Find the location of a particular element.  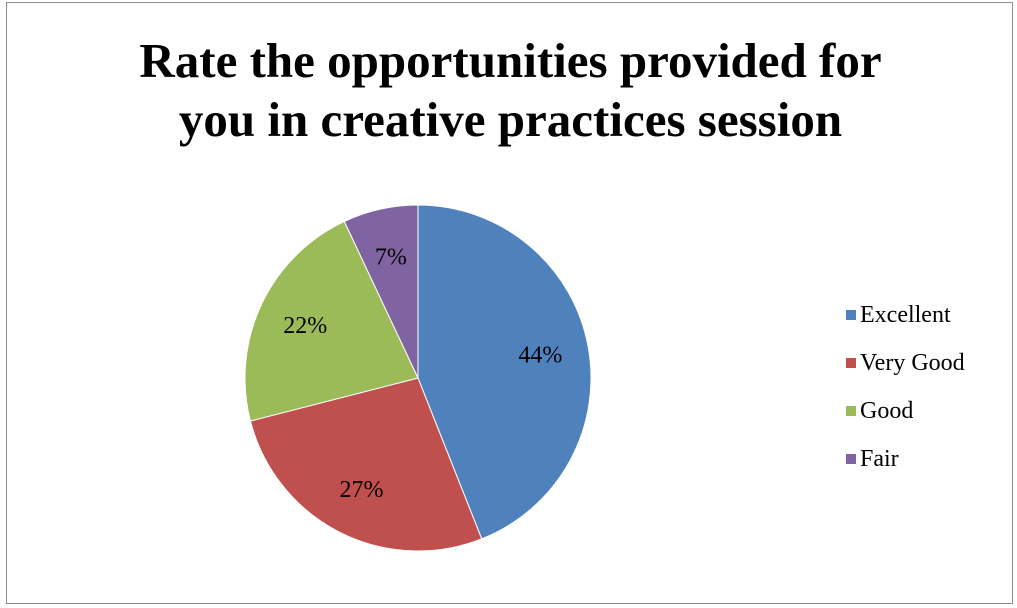

data-label-very-good: 27% is located at coordinates (361, 490).